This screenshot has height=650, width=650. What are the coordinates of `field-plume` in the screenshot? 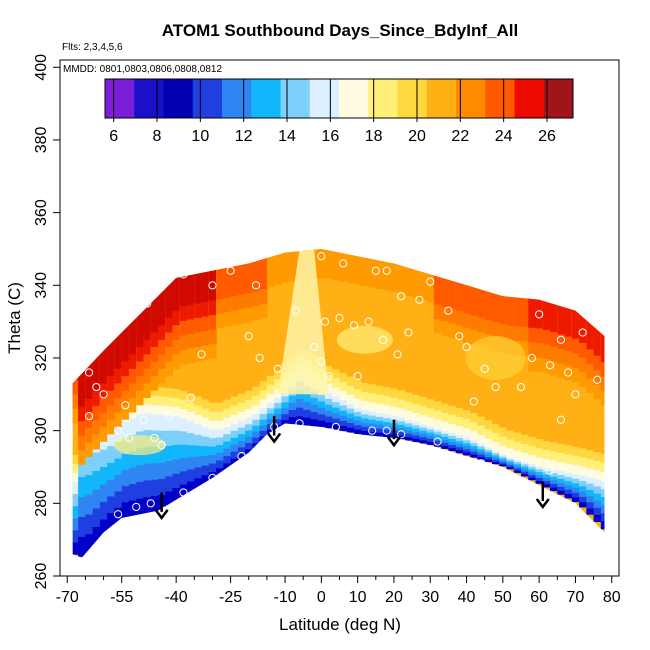 It's located at (303, 322).